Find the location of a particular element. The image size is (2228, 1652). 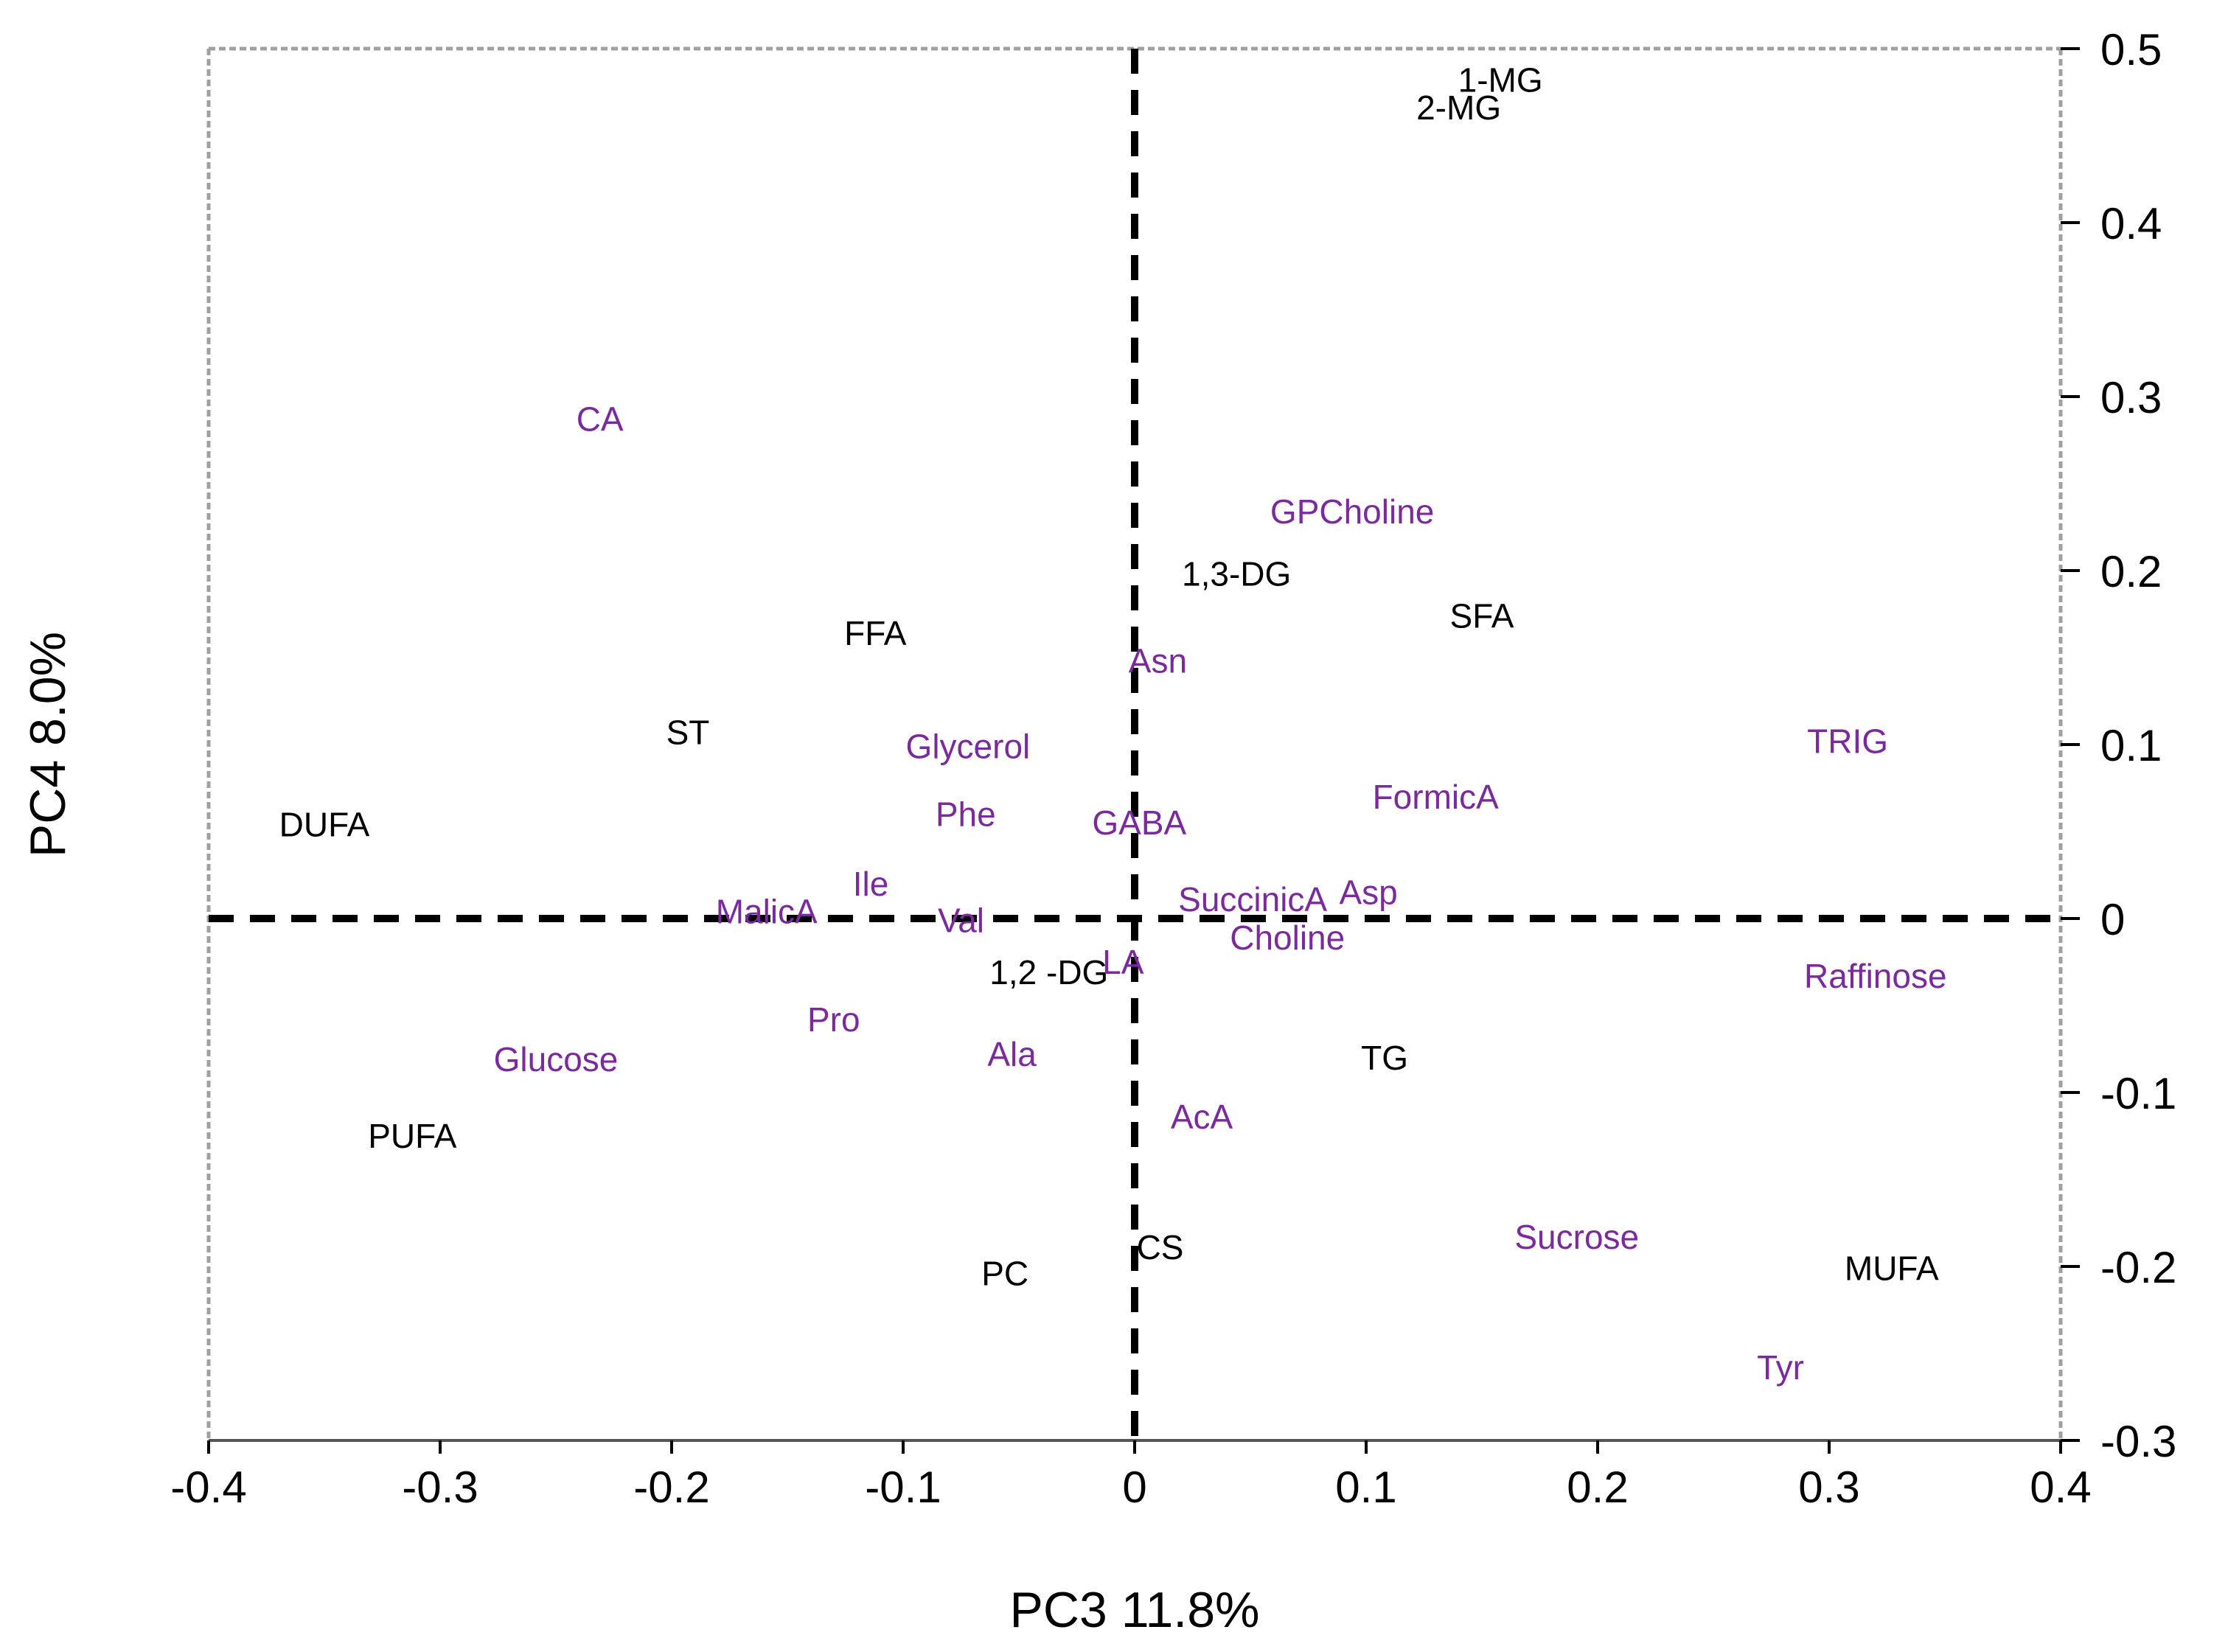

point-label-metabolite: Glucose is located at coordinates (556, 1059).